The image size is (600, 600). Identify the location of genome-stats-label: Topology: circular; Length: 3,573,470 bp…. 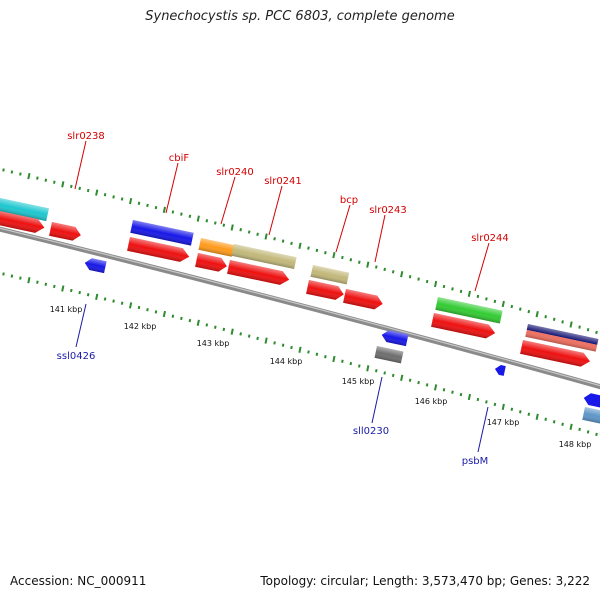
(425, 581).